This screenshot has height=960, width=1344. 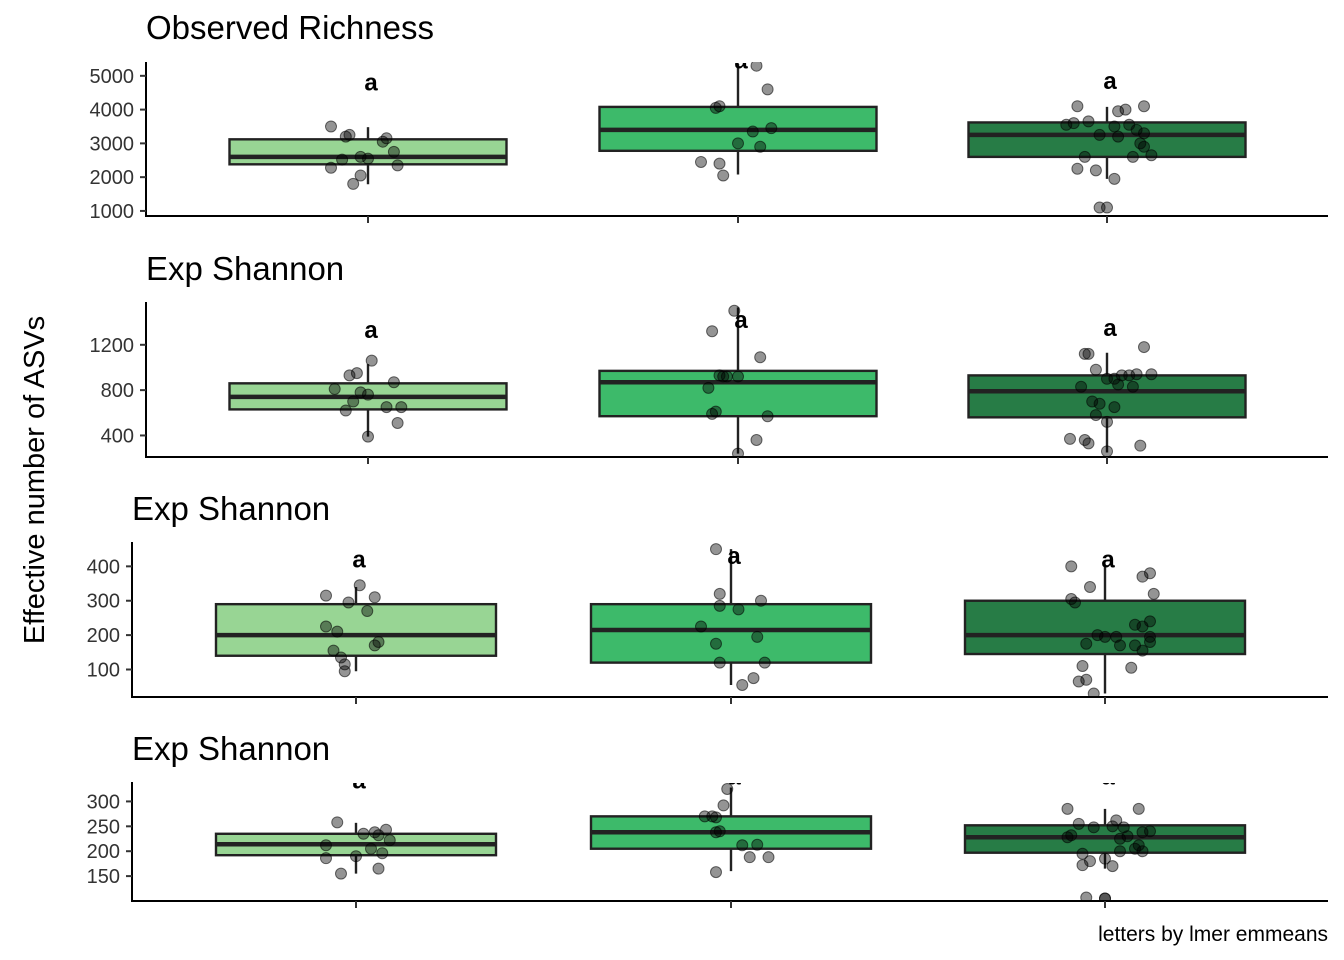 What do you see at coordinates (112, 77) in the screenshot?
I see `y-tick-label: 5000` at bounding box center [112, 77].